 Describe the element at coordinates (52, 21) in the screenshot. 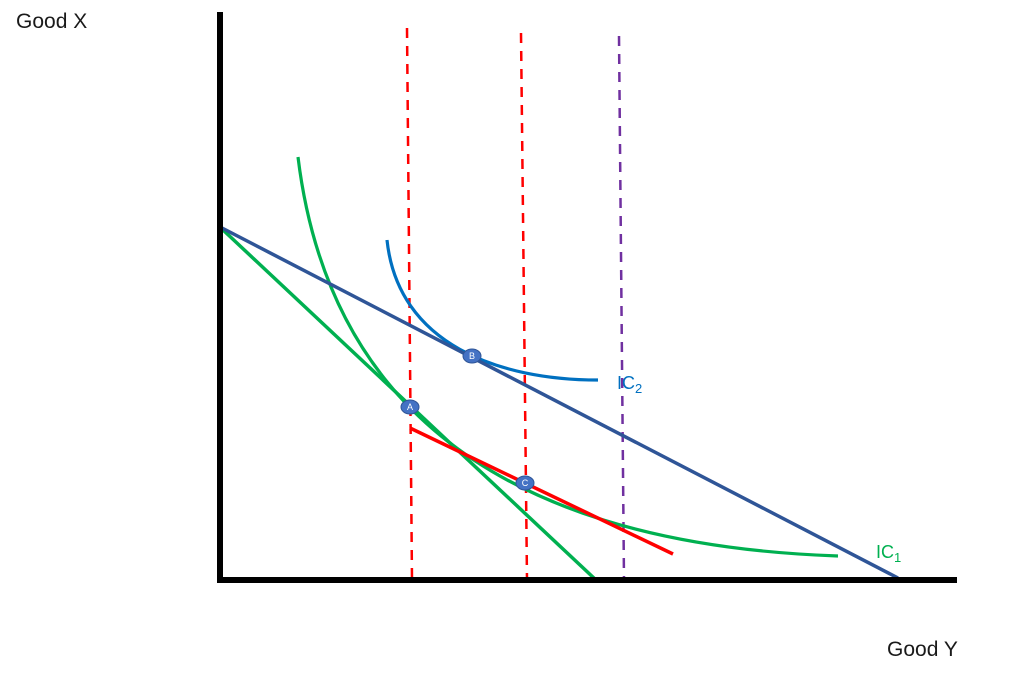

I see `y-axis-label: Good X` at that location.